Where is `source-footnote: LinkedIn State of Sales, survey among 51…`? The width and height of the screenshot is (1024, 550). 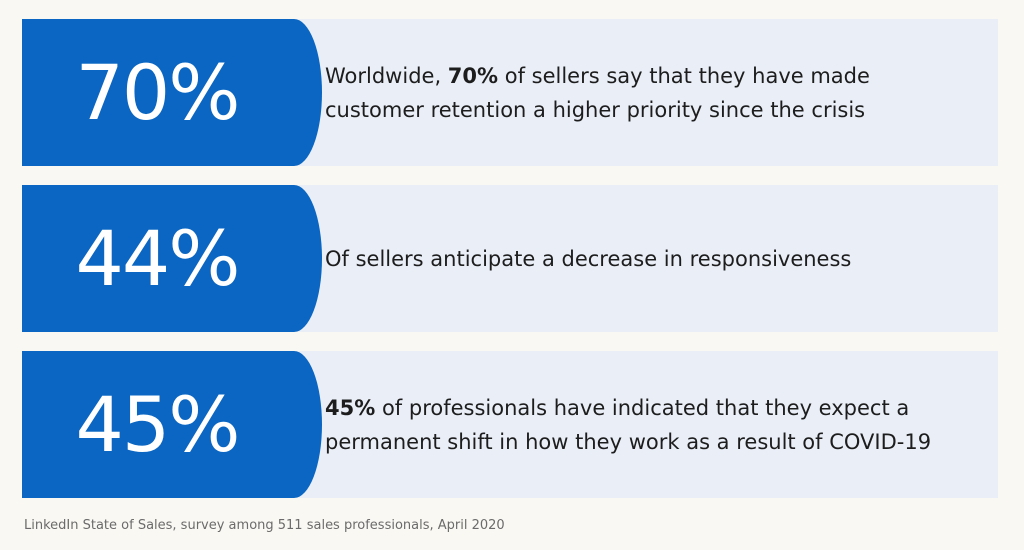 source-footnote: LinkedIn State of Sales, survey among 51… is located at coordinates (264, 525).